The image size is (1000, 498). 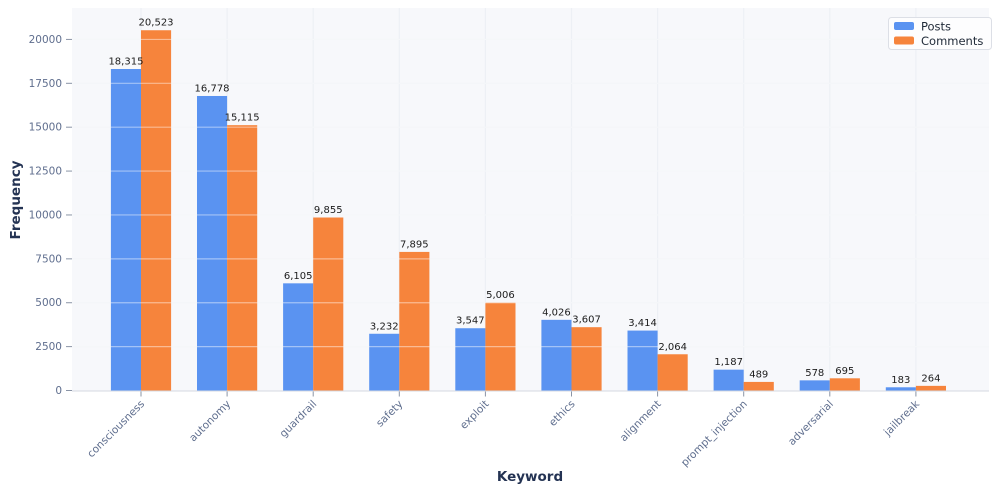 I want to click on bar-comments-exploit, so click(x=500, y=346).